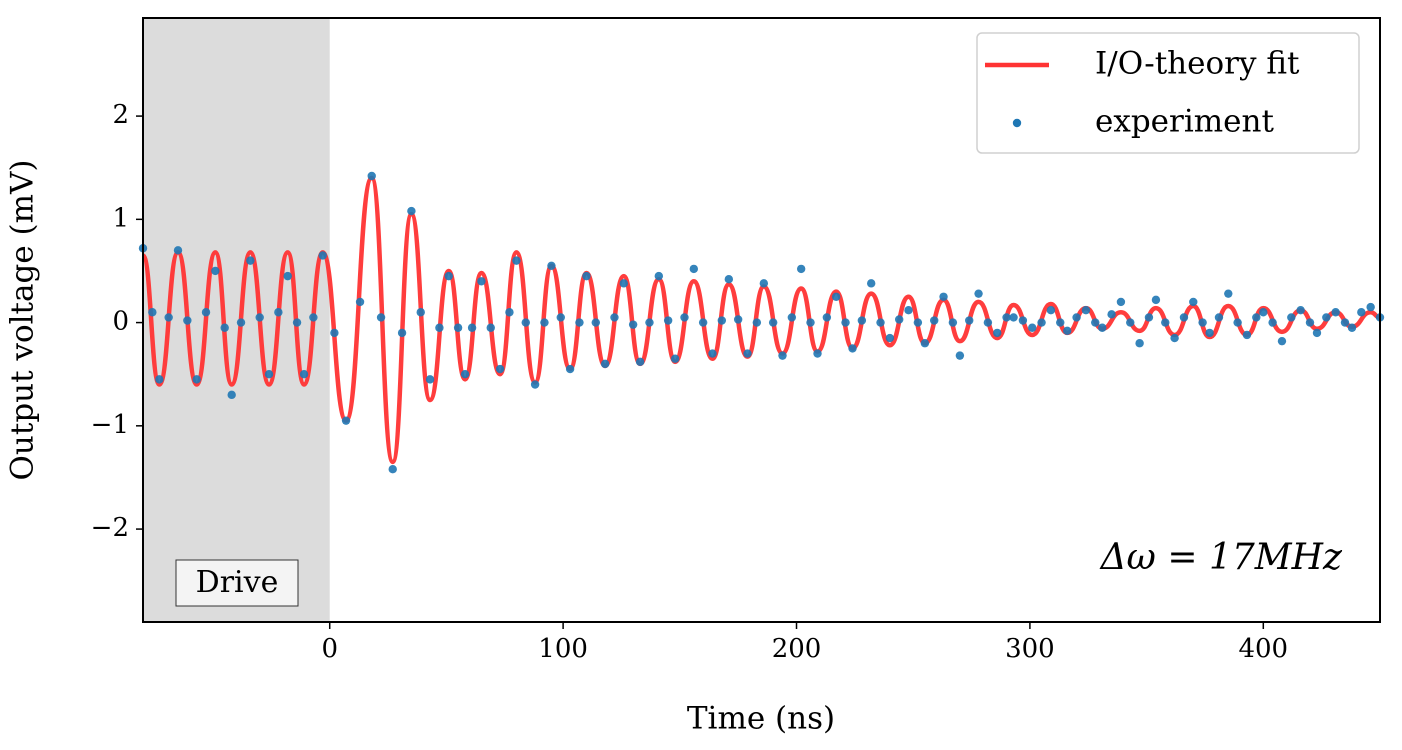 The image size is (1402, 750). I want to click on legend-point, so click(1017, 123).